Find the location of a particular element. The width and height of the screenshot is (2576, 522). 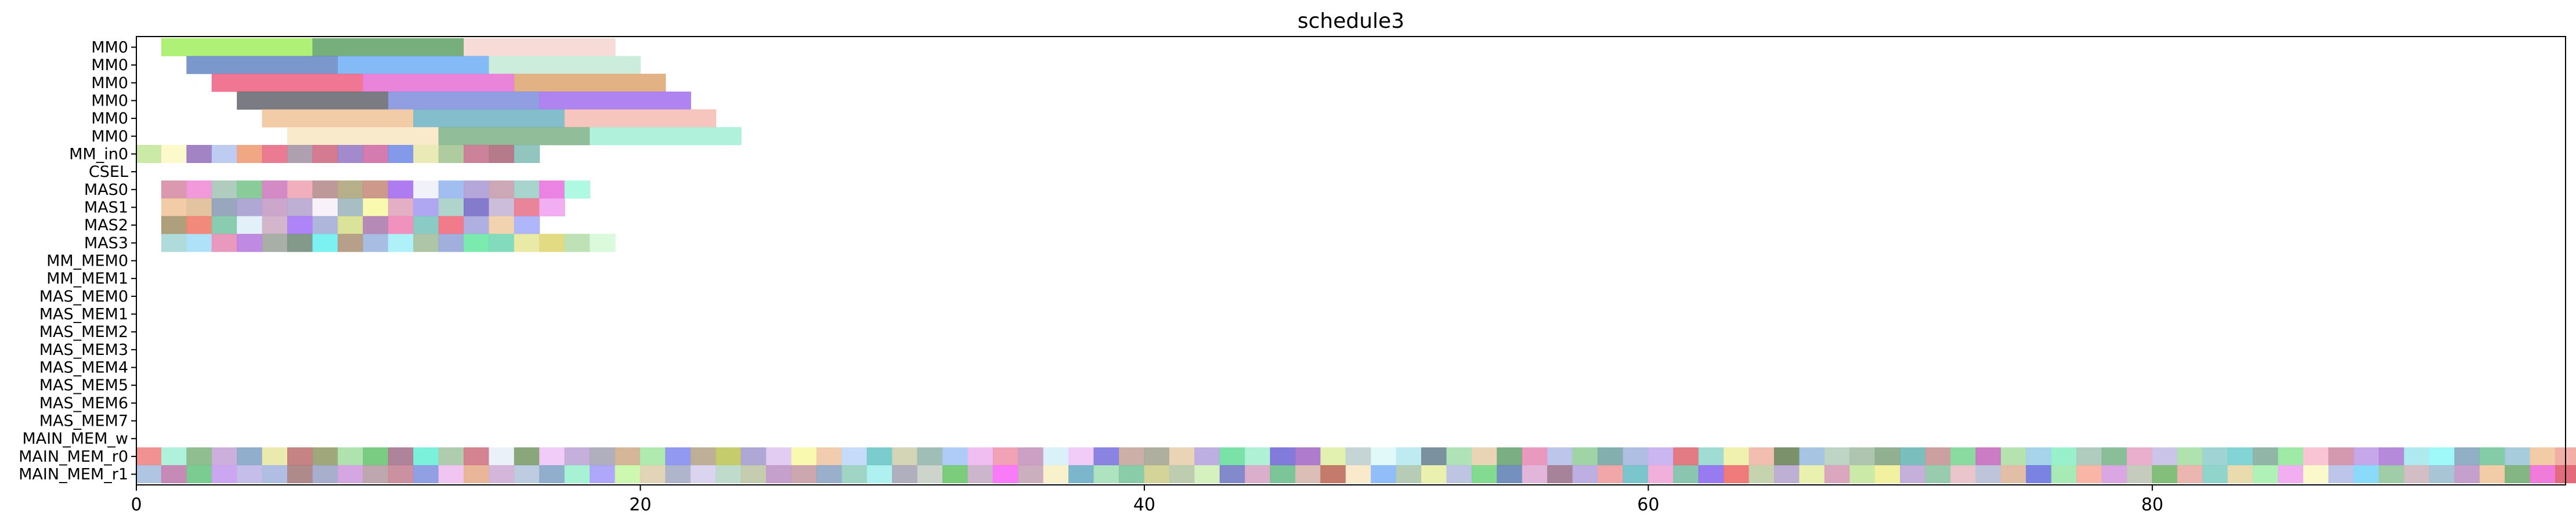

x-tick-label: 0 is located at coordinates (136, 505).